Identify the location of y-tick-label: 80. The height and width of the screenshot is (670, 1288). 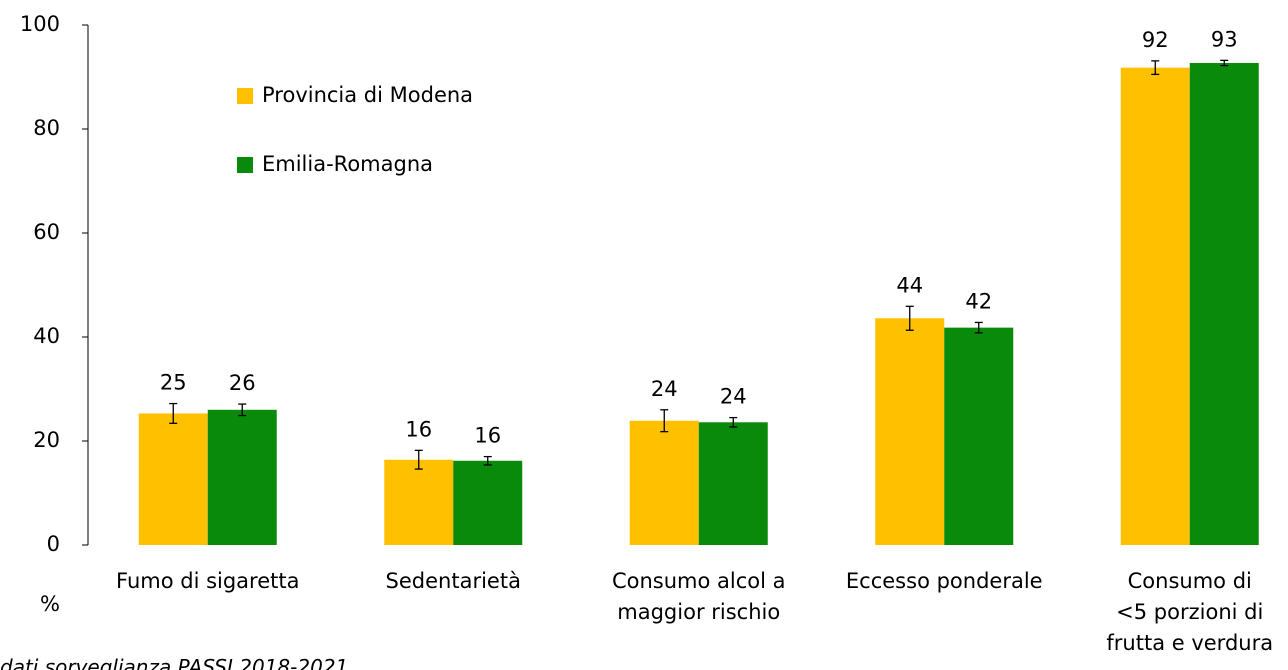
(46, 128).